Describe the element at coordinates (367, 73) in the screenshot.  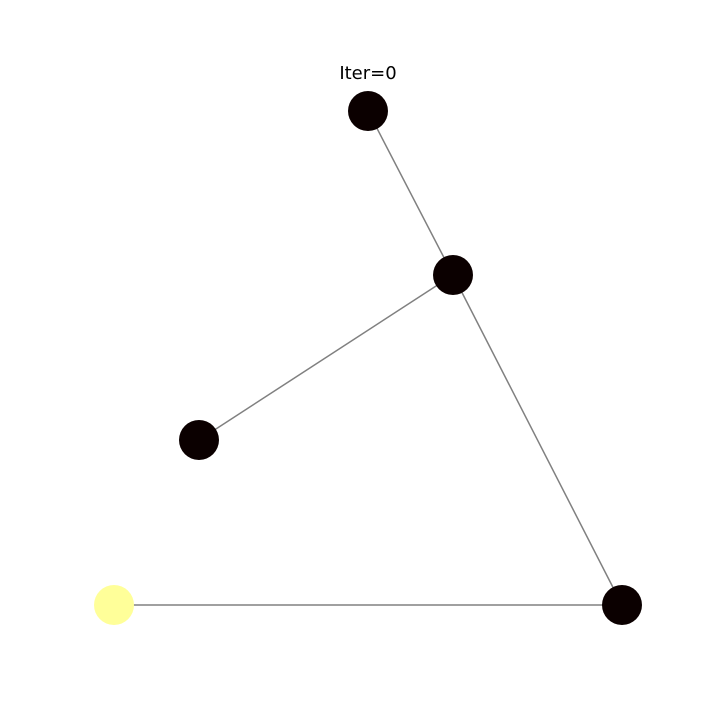
I see `graph-title: Iter=0` at that location.